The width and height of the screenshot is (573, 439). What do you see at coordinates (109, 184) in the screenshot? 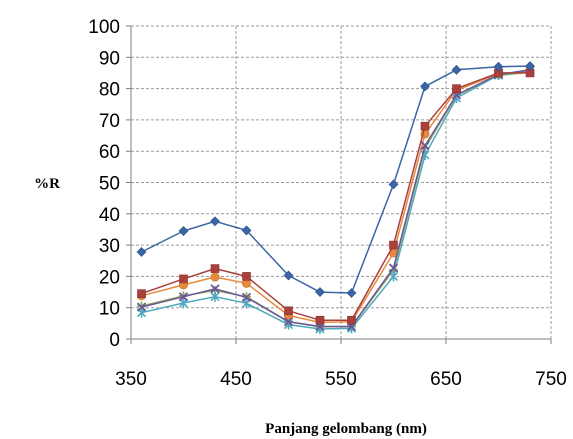
I see `y-tick-label: 50` at bounding box center [109, 184].